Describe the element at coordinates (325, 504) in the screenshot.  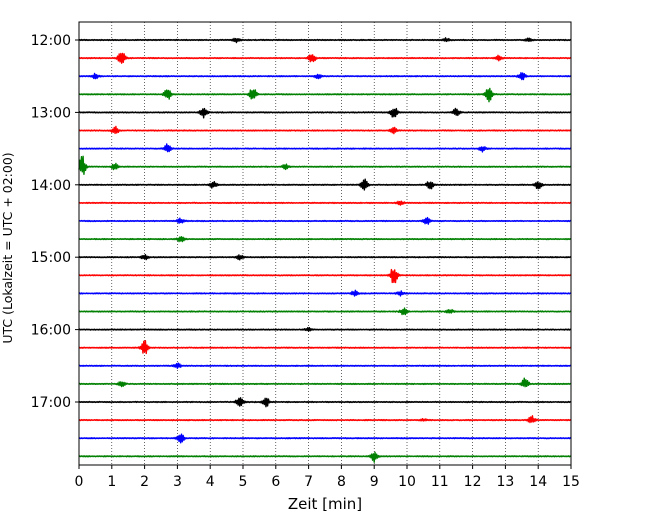
I see `x-axis-label: Zeit [min]` at that location.